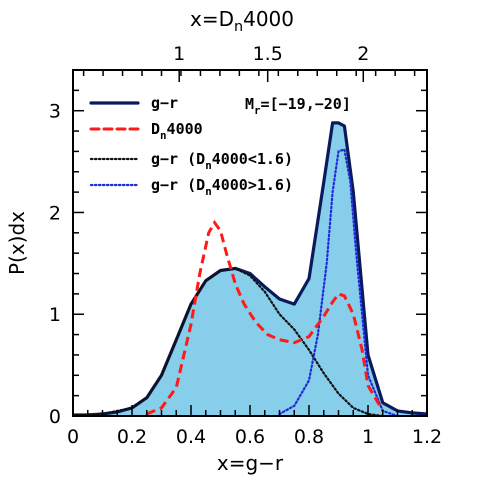  I want to click on x-tick-label: 0.2, so click(132, 437).